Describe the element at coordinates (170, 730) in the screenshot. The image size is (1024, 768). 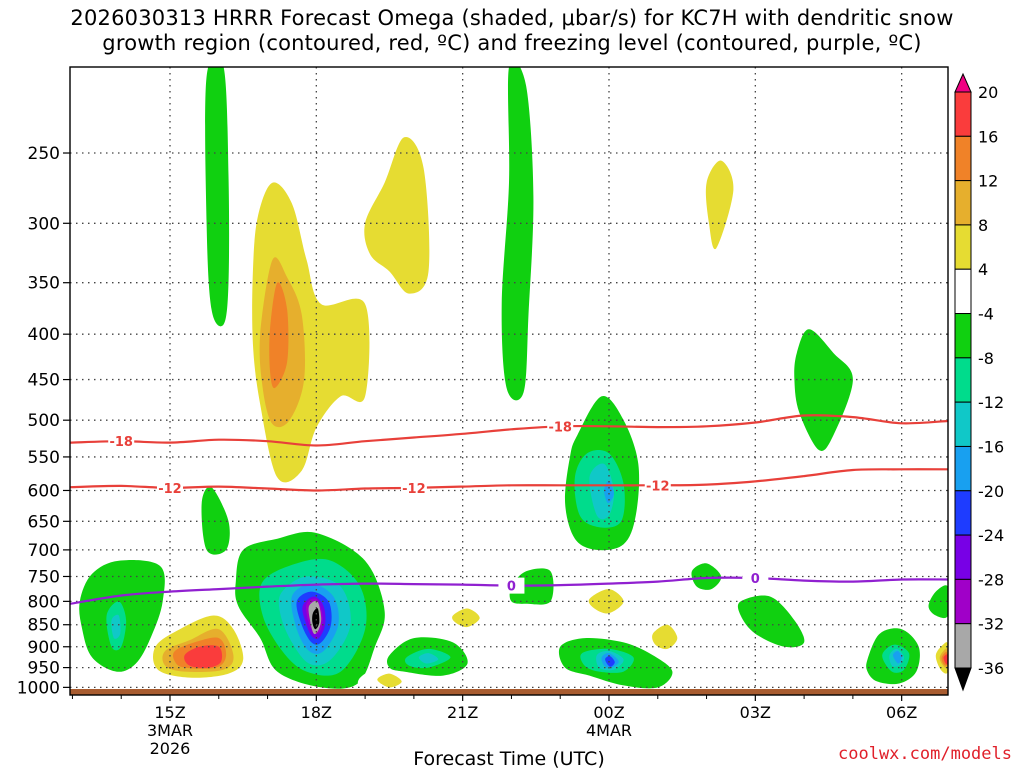
I see `x-tick-sublabel-3MAR: 3MAR` at that location.